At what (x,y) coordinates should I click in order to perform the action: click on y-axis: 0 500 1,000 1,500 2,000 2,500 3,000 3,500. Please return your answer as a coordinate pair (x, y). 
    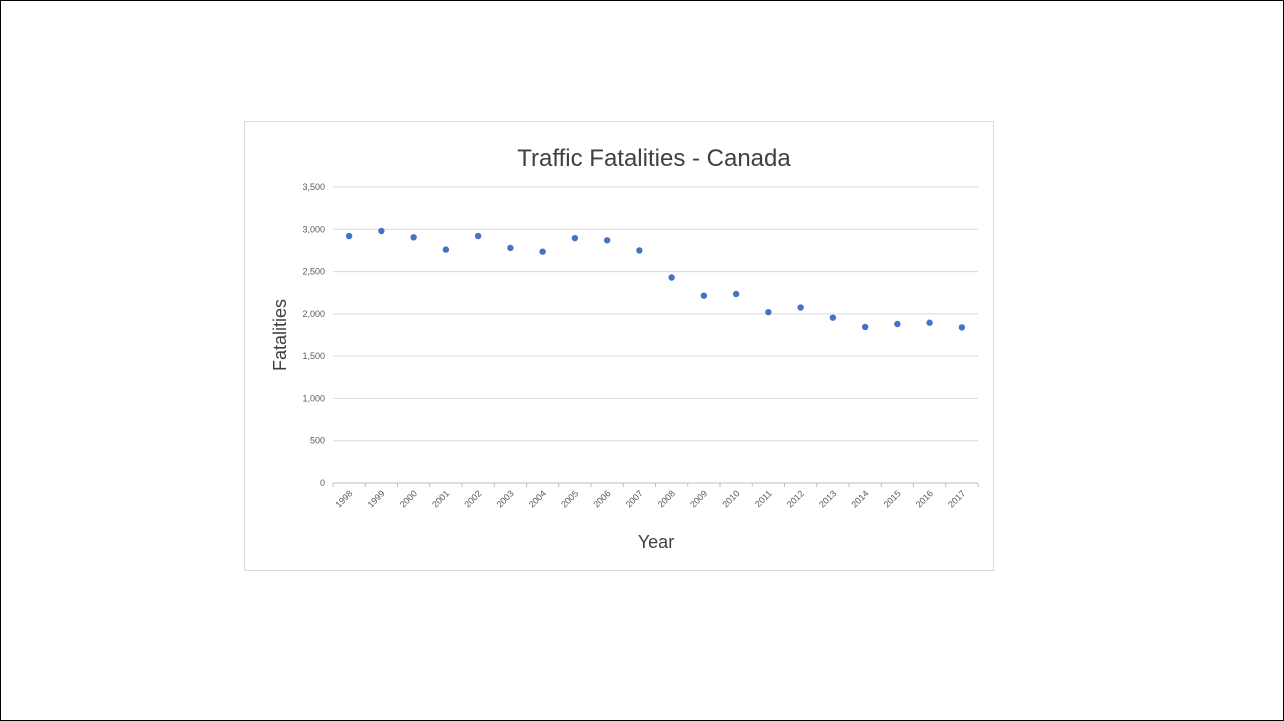
    Looking at the image, I should click on (313, 335).